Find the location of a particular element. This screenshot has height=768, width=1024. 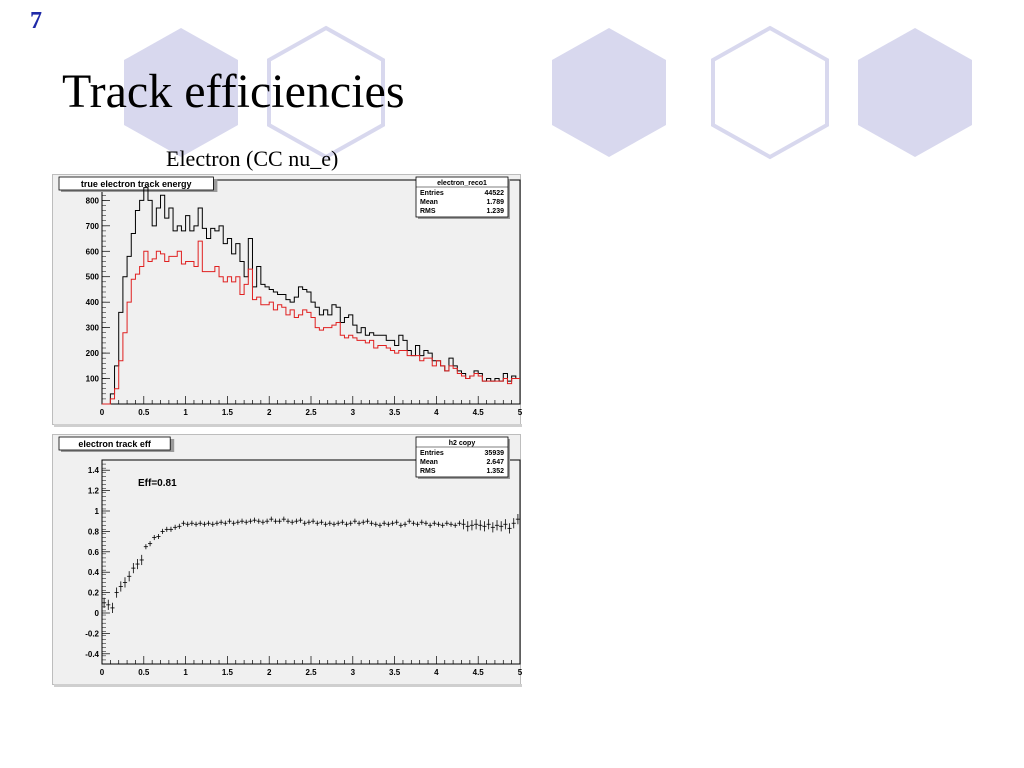

stats-label-entries: Entries is located at coordinates (432, 453).